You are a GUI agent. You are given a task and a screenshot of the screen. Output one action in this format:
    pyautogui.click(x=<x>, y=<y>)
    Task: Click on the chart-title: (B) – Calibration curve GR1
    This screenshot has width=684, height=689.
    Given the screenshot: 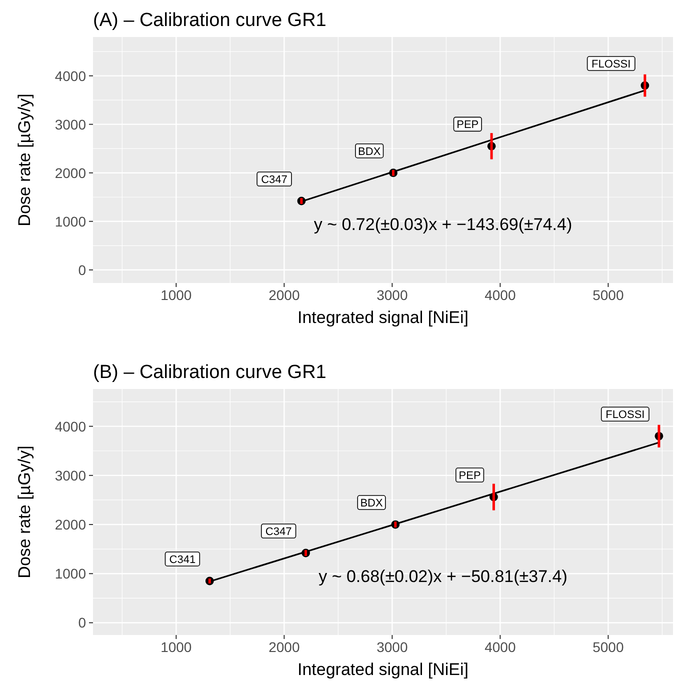 What is the action you would take?
    pyautogui.click(x=209, y=372)
    